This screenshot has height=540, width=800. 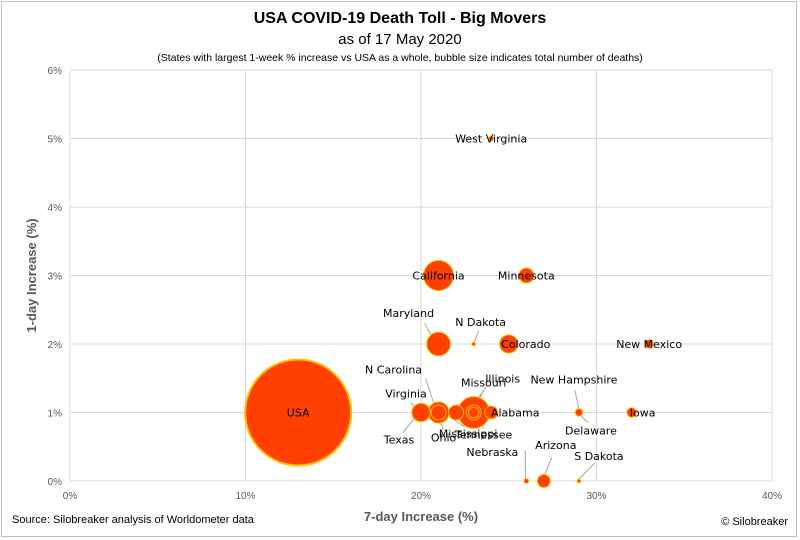 What do you see at coordinates (577, 400) in the screenshot?
I see `leader-new-hampshire` at bounding box center [577, 400].